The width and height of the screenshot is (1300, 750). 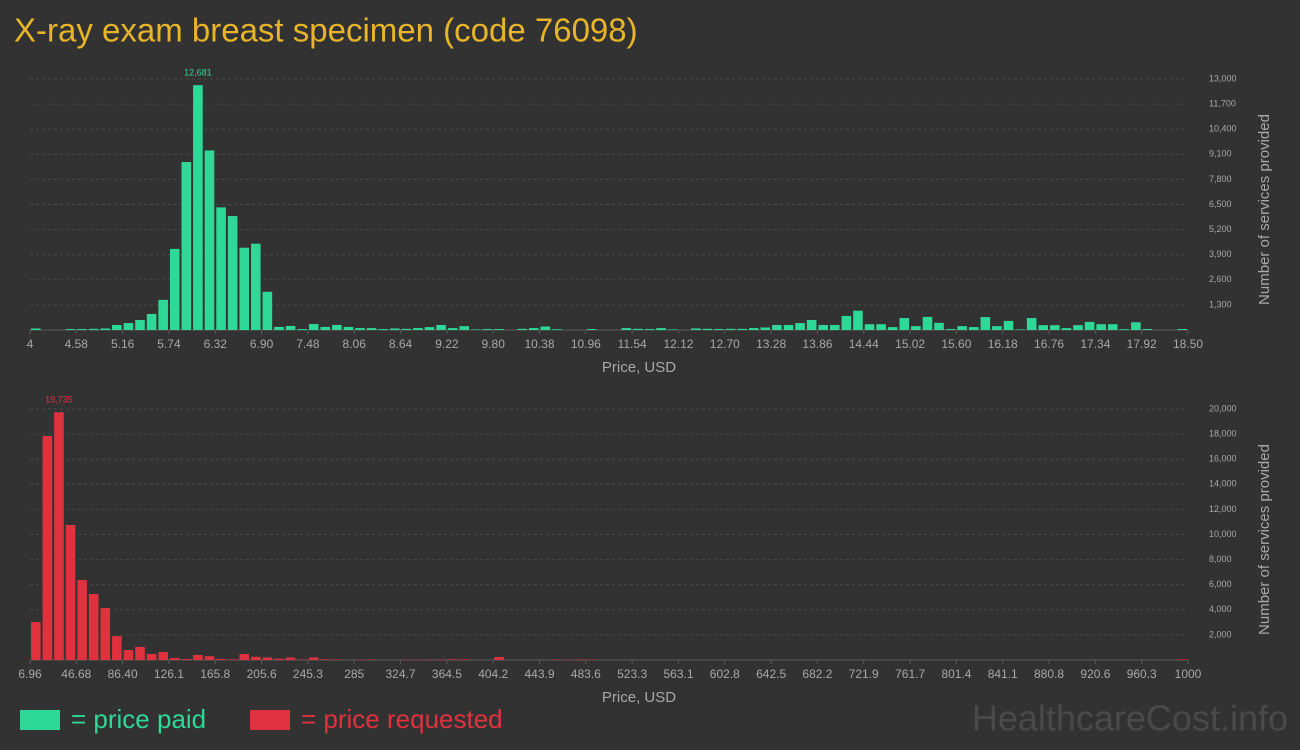 What do you see at coordinates (1264, 539) in the screenshot?
I see `y-axis-label: Number of services provided` at bounding box center [1264, 539].